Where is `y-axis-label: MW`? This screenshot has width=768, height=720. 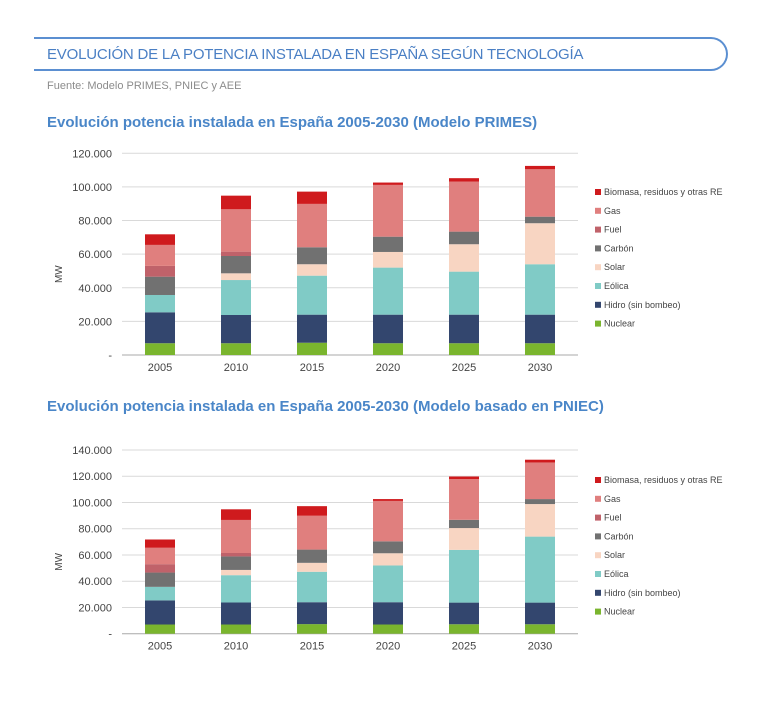
y-axis-label: MW is located at coordinates (59, 274).